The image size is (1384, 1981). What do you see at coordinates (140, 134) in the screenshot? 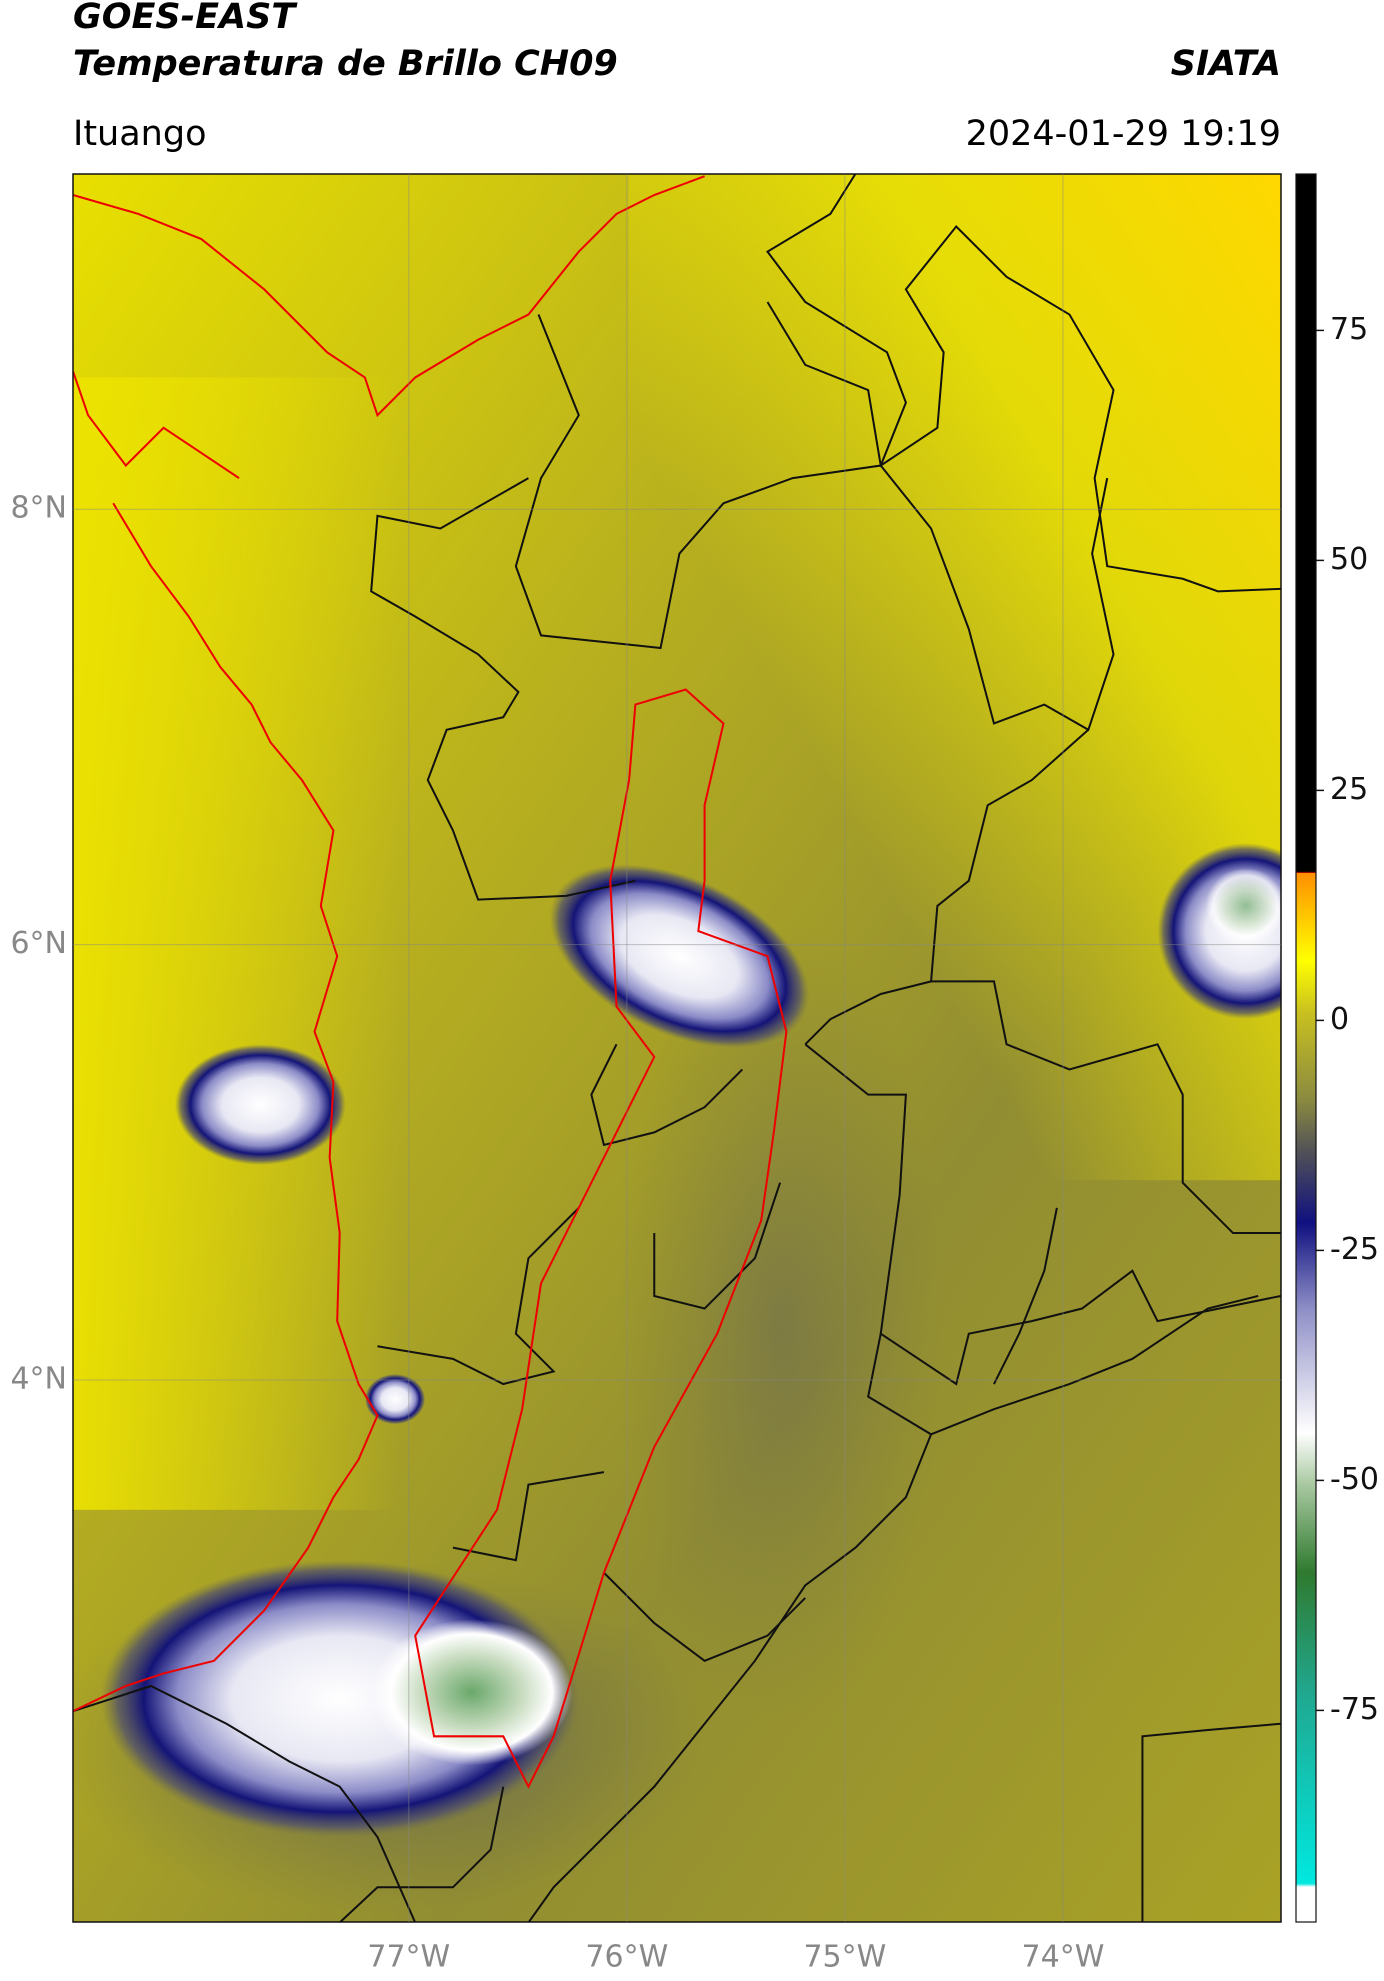
I see `location: Ituango` at bounding box center [140, 134].